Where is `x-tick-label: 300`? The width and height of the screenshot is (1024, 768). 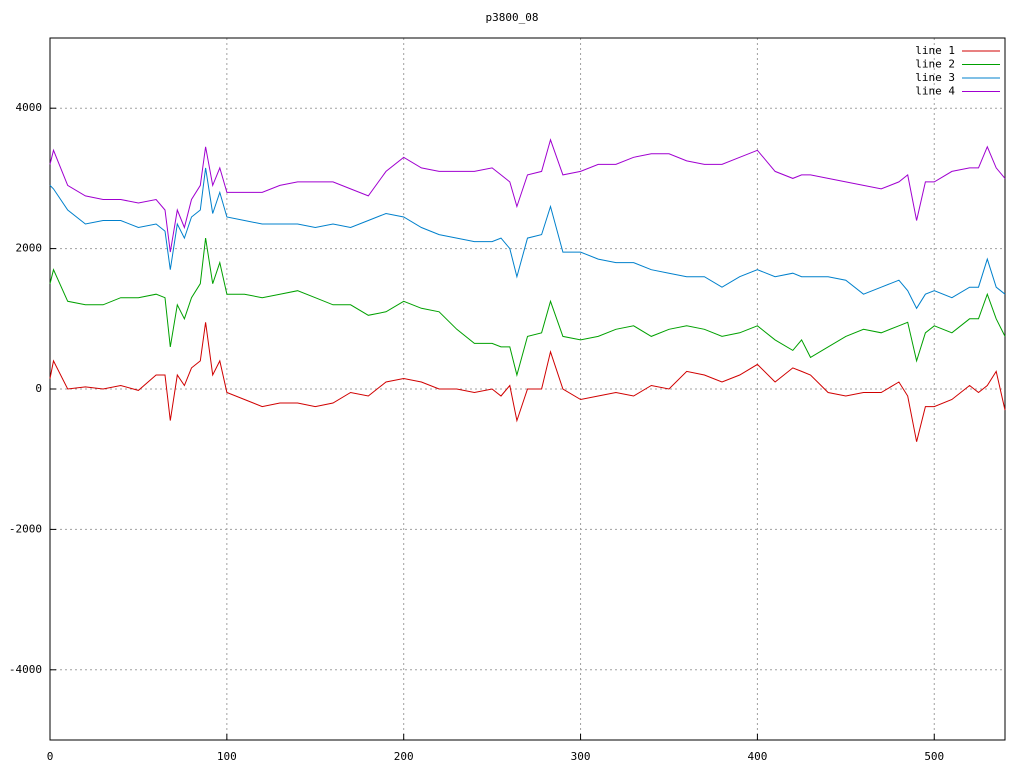
x-tick-label: 300 is located at coordinates (581, 756).